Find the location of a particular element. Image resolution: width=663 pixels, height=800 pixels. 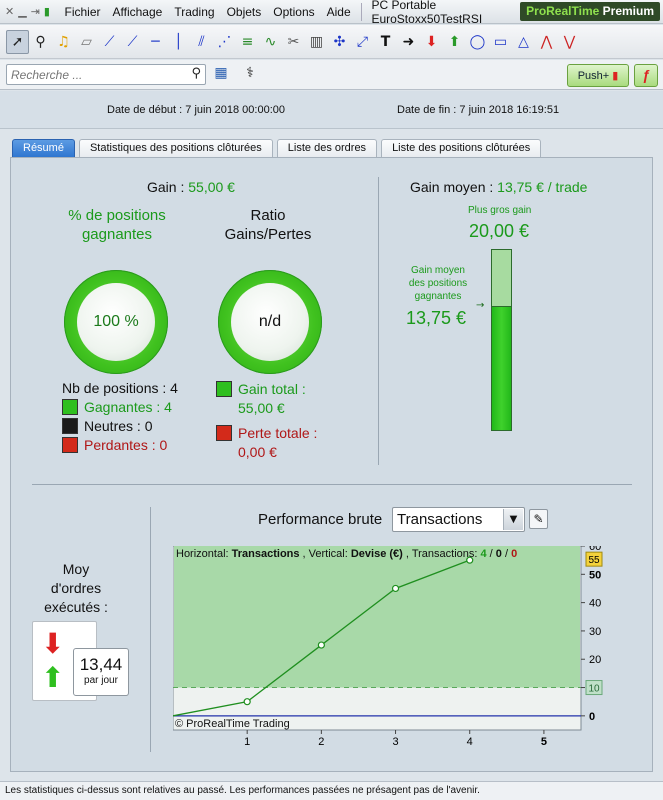

chevron-down-icon: ▼ is located at coordinates (513, 519).